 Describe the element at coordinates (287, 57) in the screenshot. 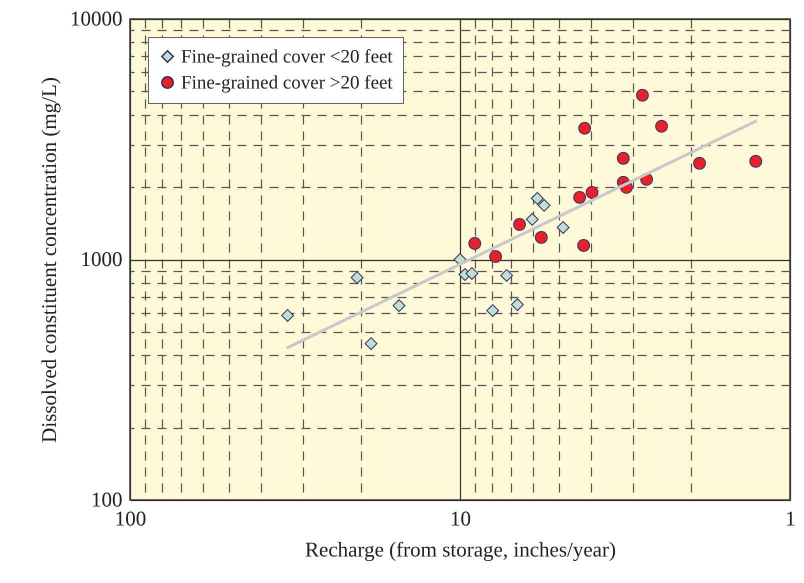

I see `legend-label: Fine-grained cover <20 feet` at that location.